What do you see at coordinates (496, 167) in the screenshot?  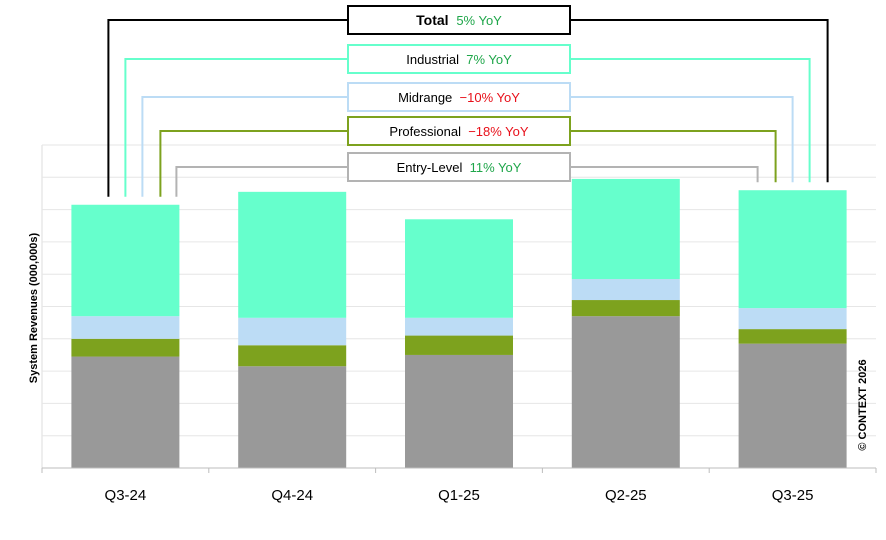 I see `annotation-yoy: 11% YoY` at bounding box center [496, 167].